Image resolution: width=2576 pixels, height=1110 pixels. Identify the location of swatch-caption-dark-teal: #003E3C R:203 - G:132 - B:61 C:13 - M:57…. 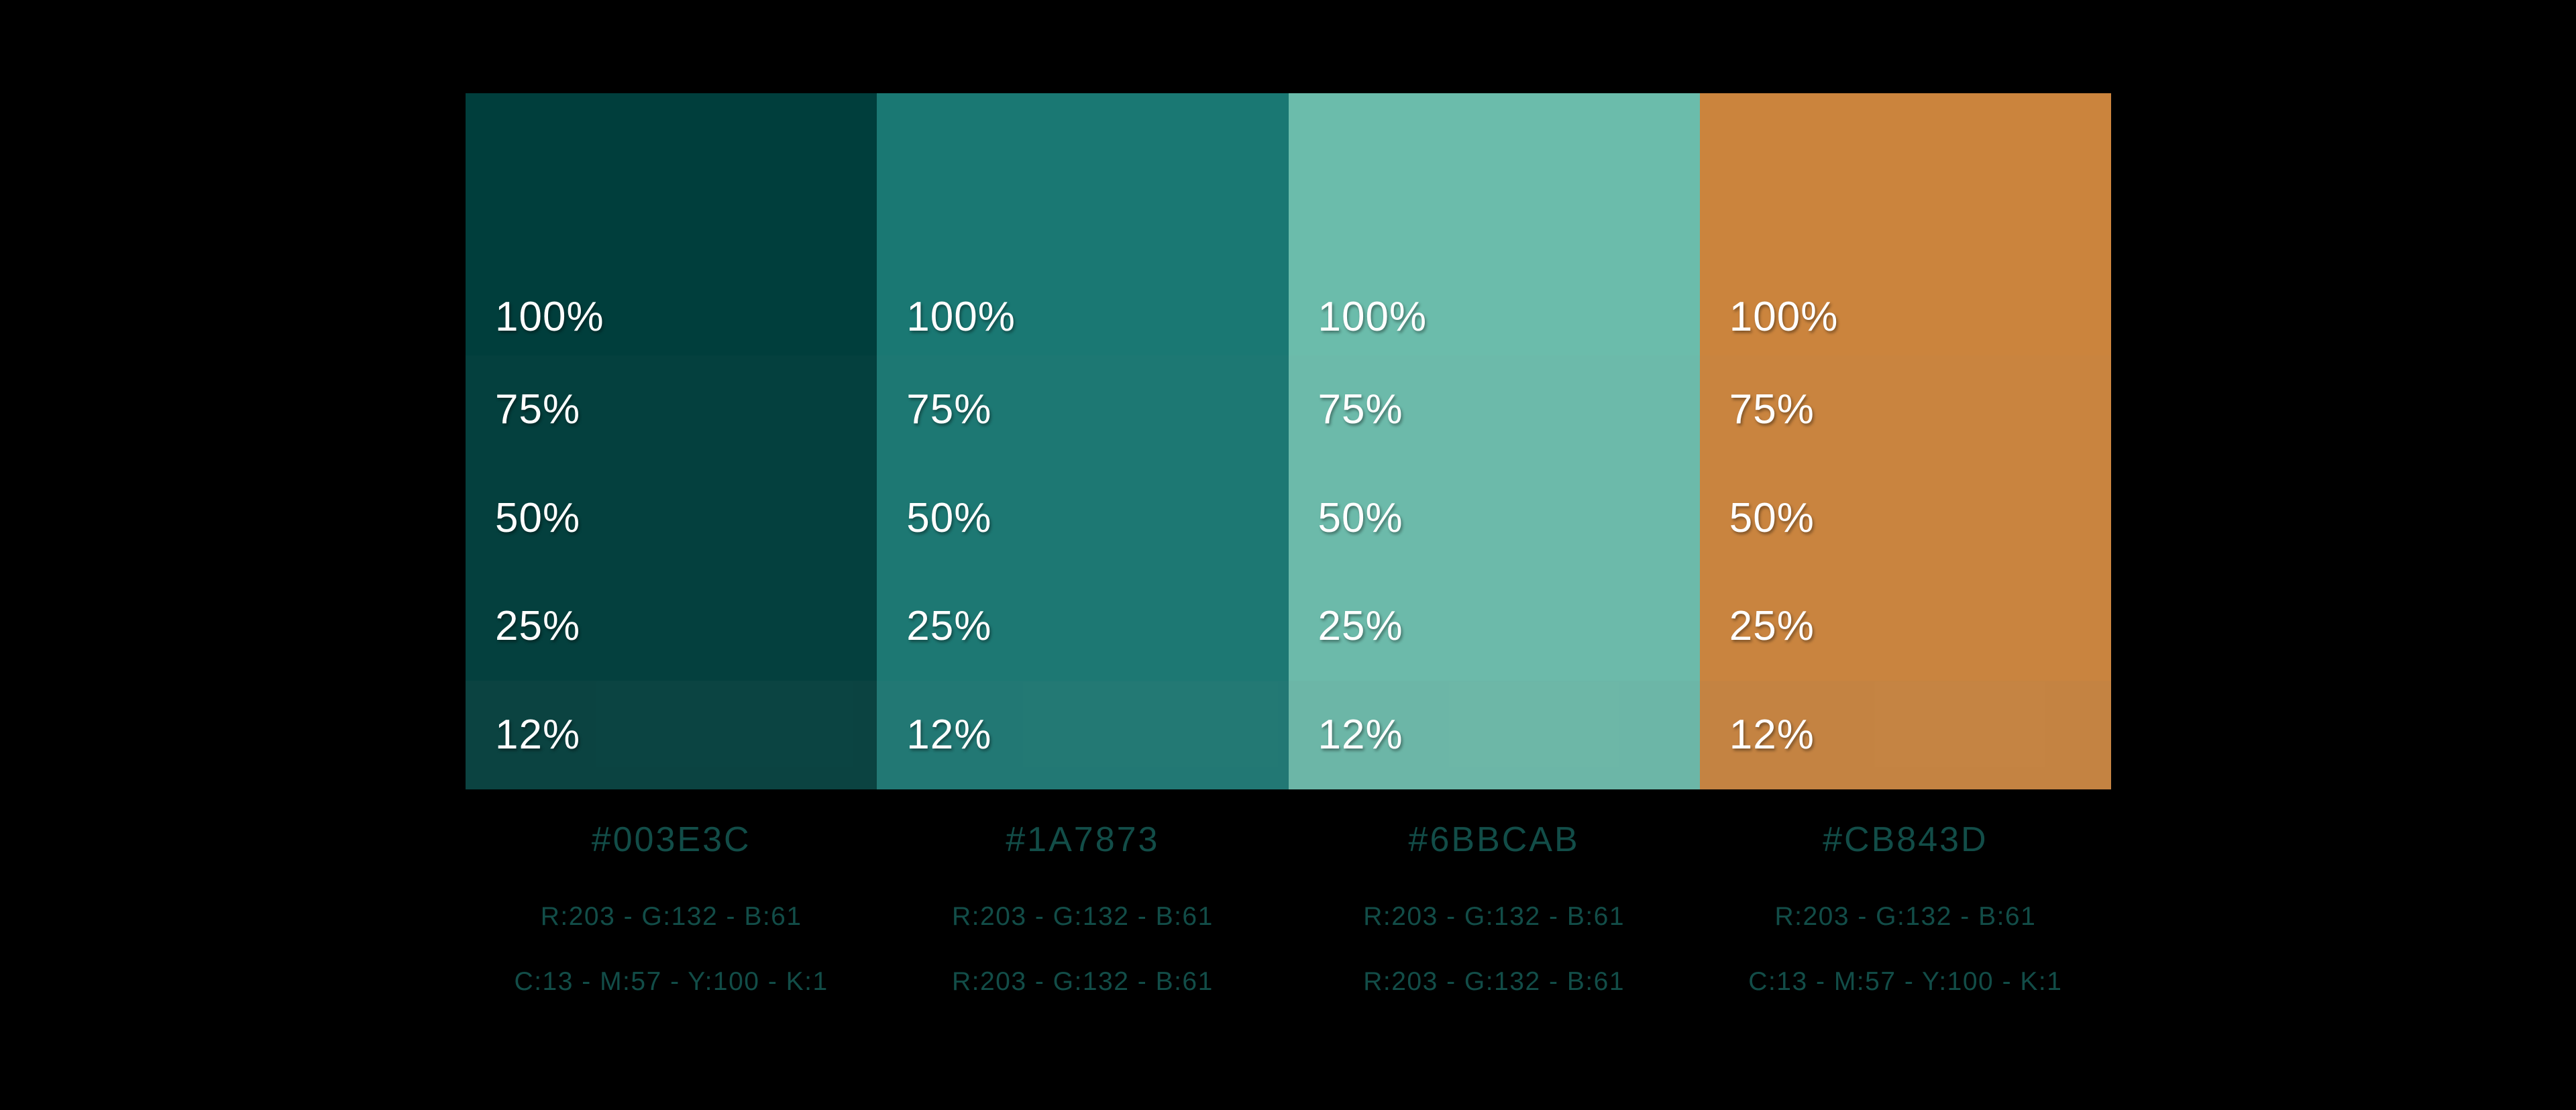
(671, 892).